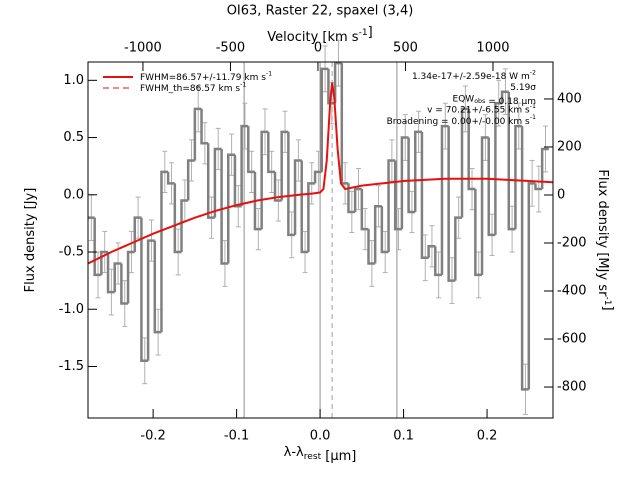 The width and height of the screenshot is (640, 480). What do you see at coordinates (231, 48) in the screenshot?
I see `x2-tick-label: -500` at bounding box center [231, 48].